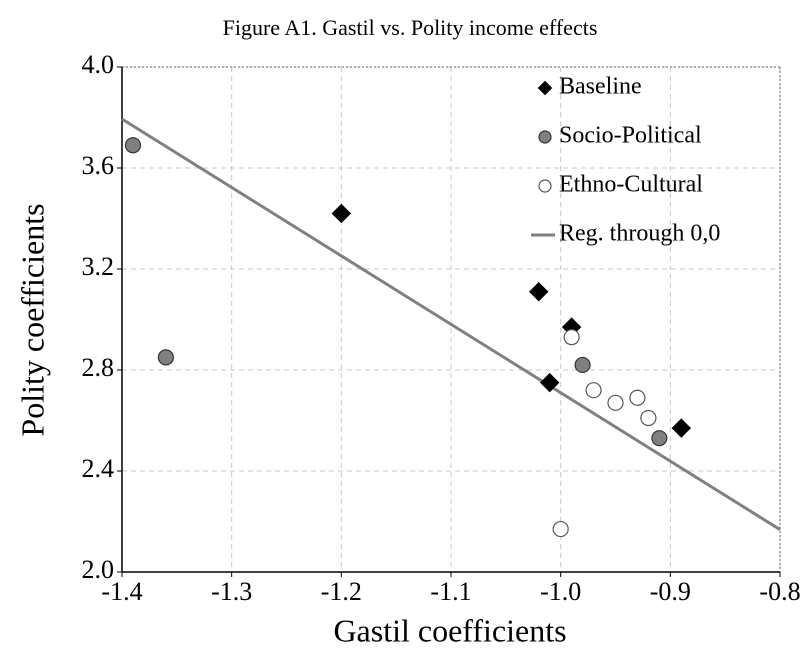 This screenshot has height=657, width=809. What do you see at coordinates (121, 591) in the screenshot?
I see `x-tick-label: -1.4` at bounding box center [121, 591].